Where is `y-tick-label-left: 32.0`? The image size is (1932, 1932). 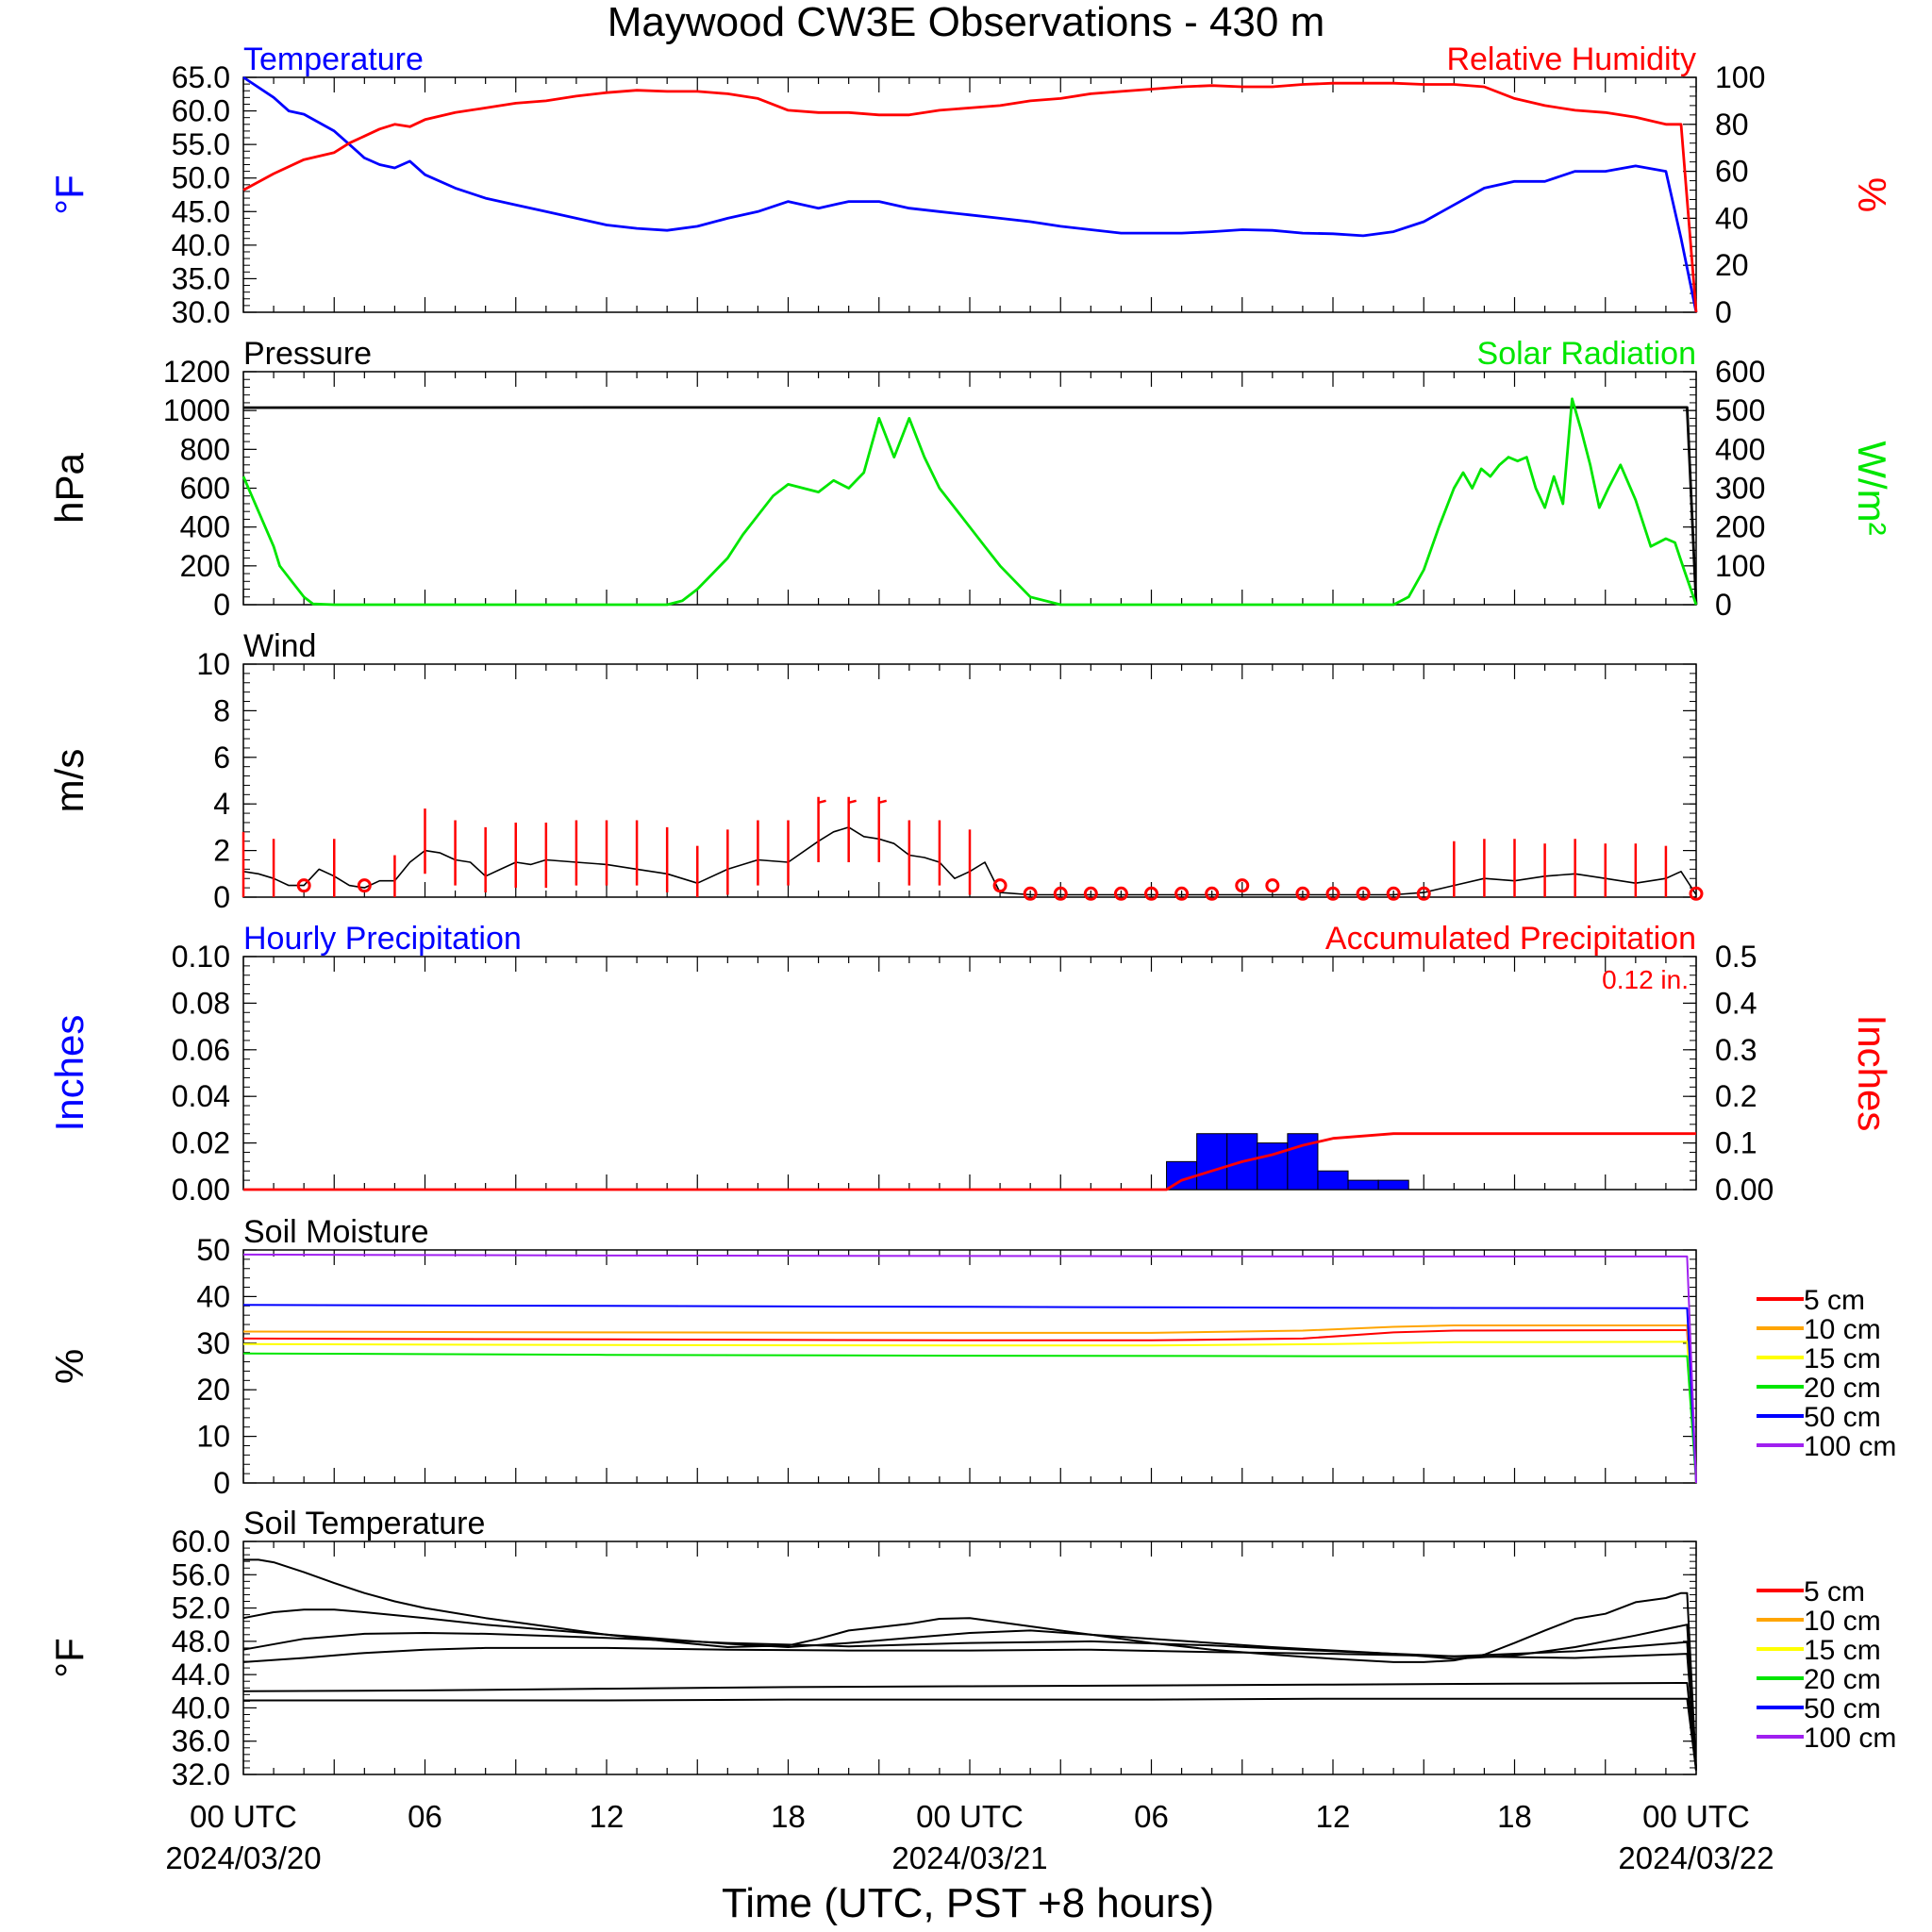
y-tick-label-left: 32.0 is located at coordinates (201, 1774).